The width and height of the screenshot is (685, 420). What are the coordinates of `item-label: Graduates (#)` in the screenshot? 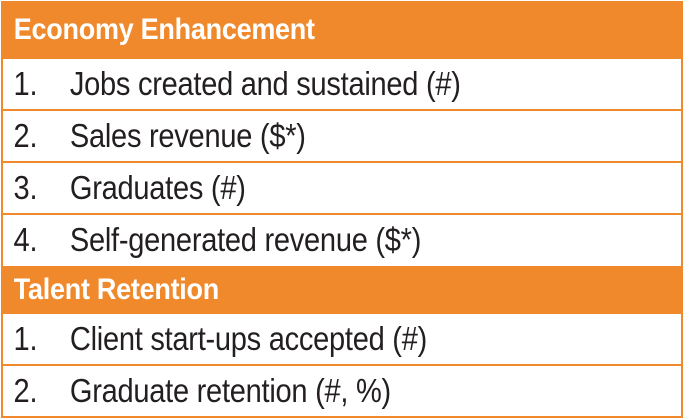 It's located at (157, 188).